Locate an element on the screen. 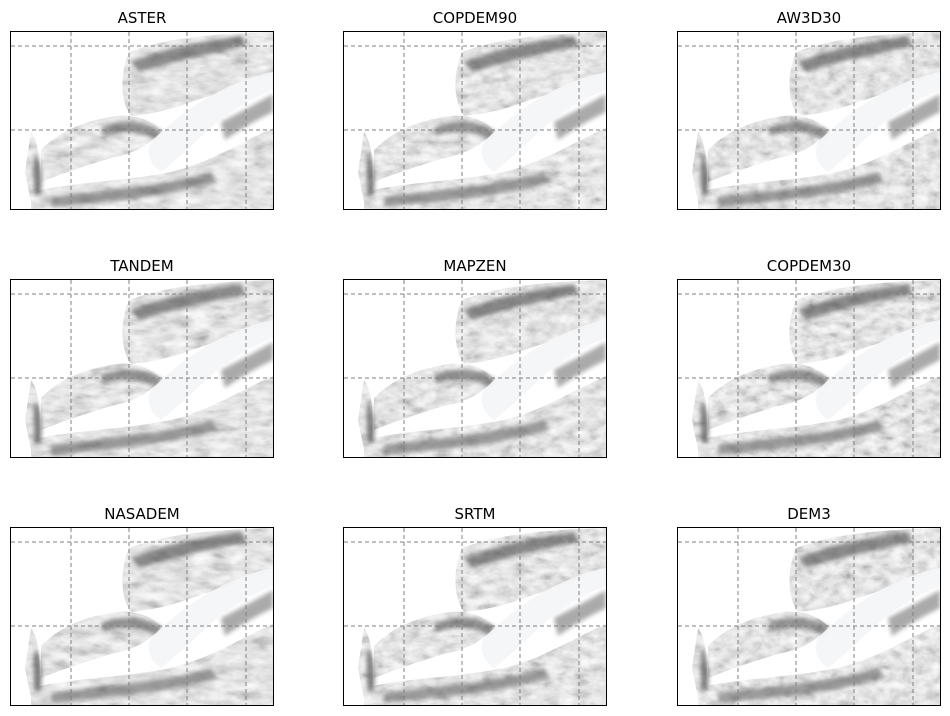  panel-title: ASTER is located at coordinates (142, 18).